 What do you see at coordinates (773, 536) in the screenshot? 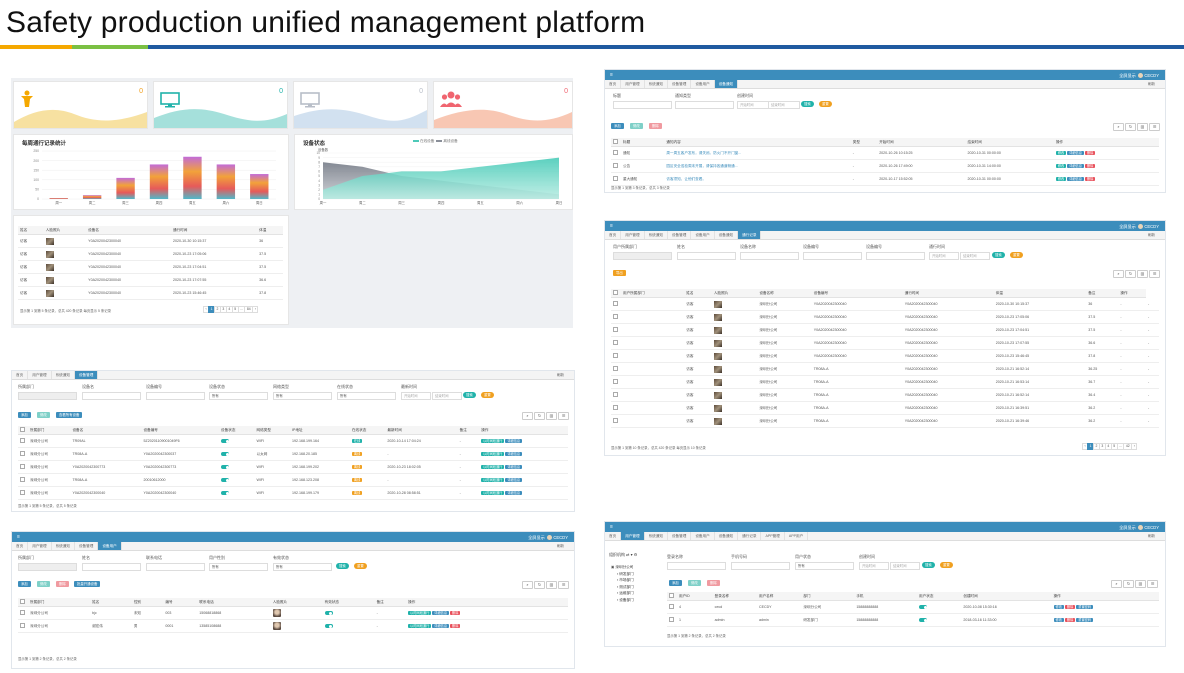
I see `tab-item: APP管理` at bounding box center [773, 536].